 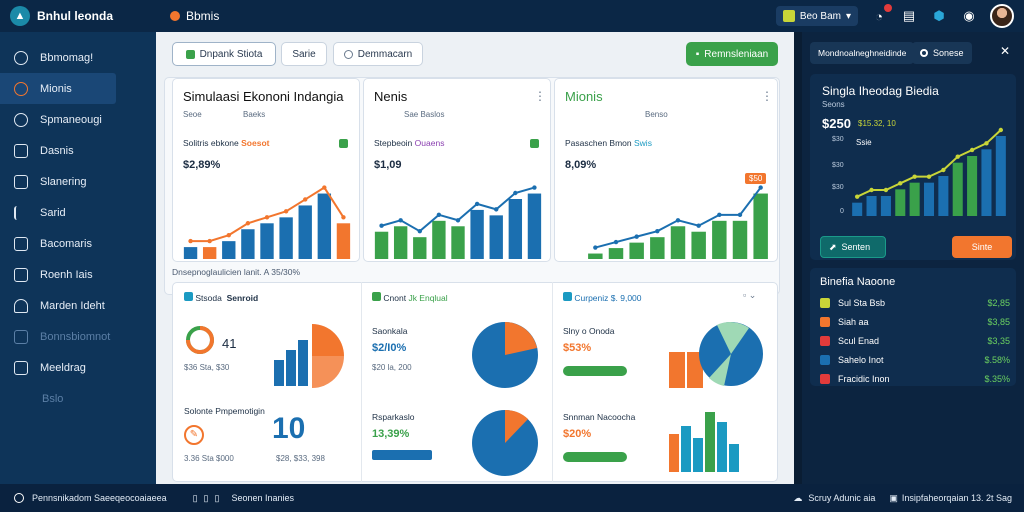 I want to click on chart-title: Stepbeoin Ouaens, so click(x=409, y=143).